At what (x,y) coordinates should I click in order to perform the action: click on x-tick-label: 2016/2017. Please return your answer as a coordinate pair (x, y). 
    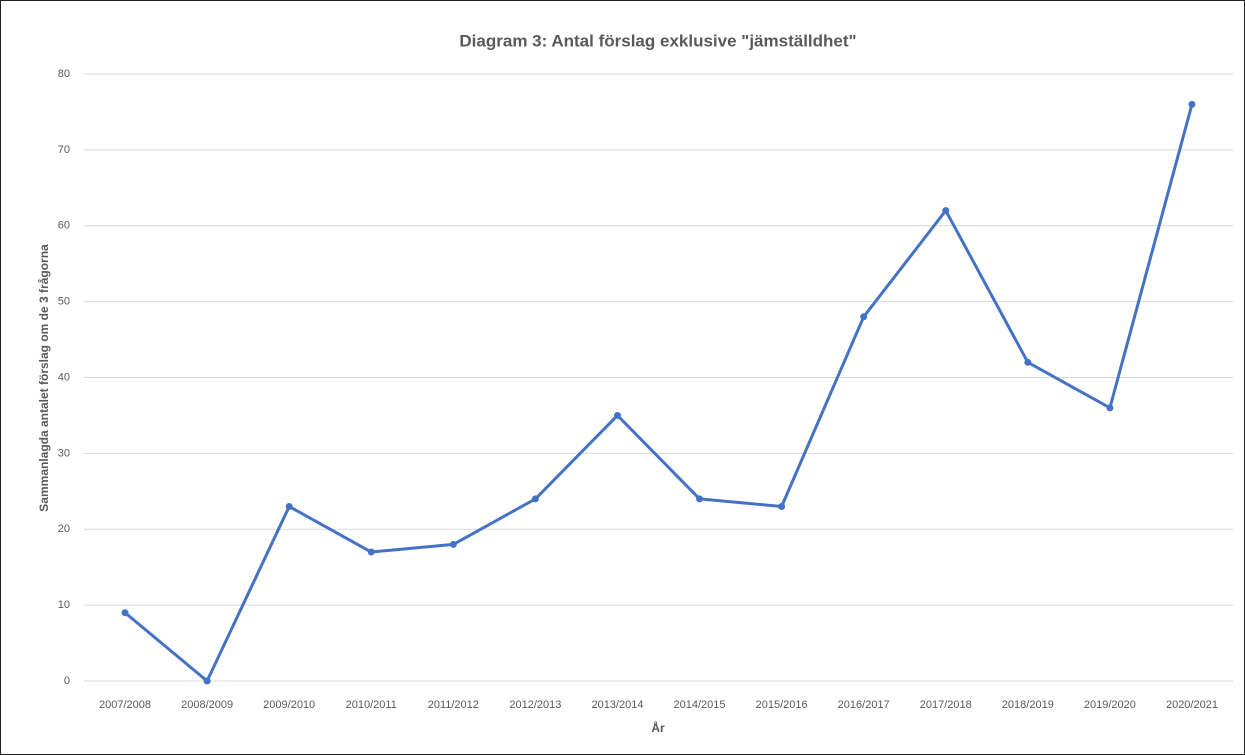
    Looking at the image, I should click on (864, 705).